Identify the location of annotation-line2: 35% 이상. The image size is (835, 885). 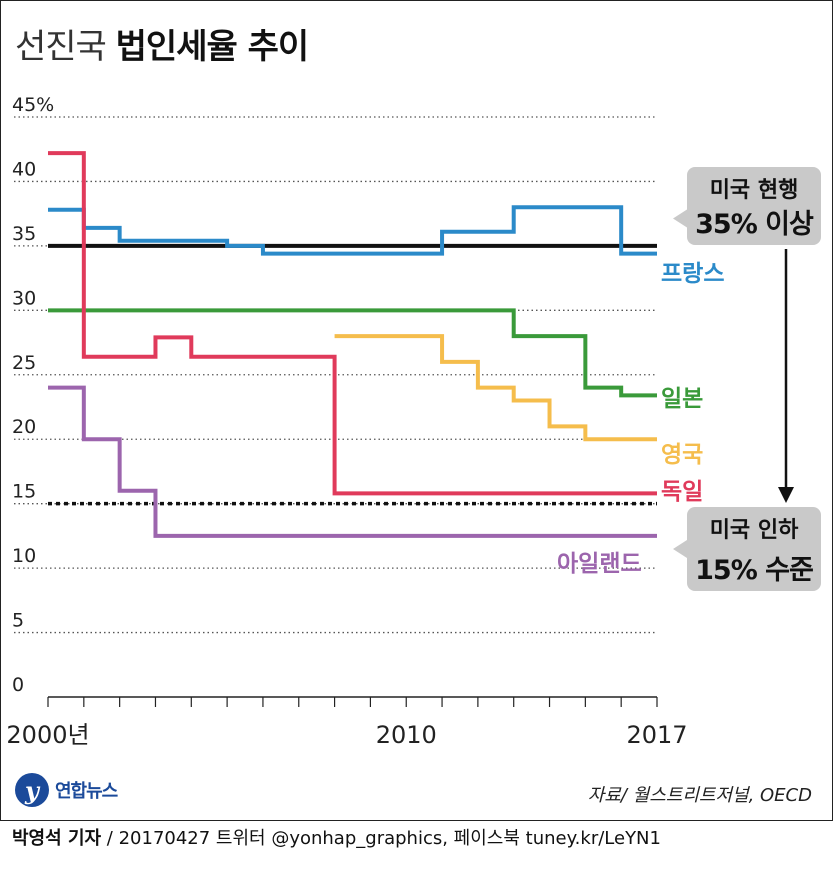
(754, 224).